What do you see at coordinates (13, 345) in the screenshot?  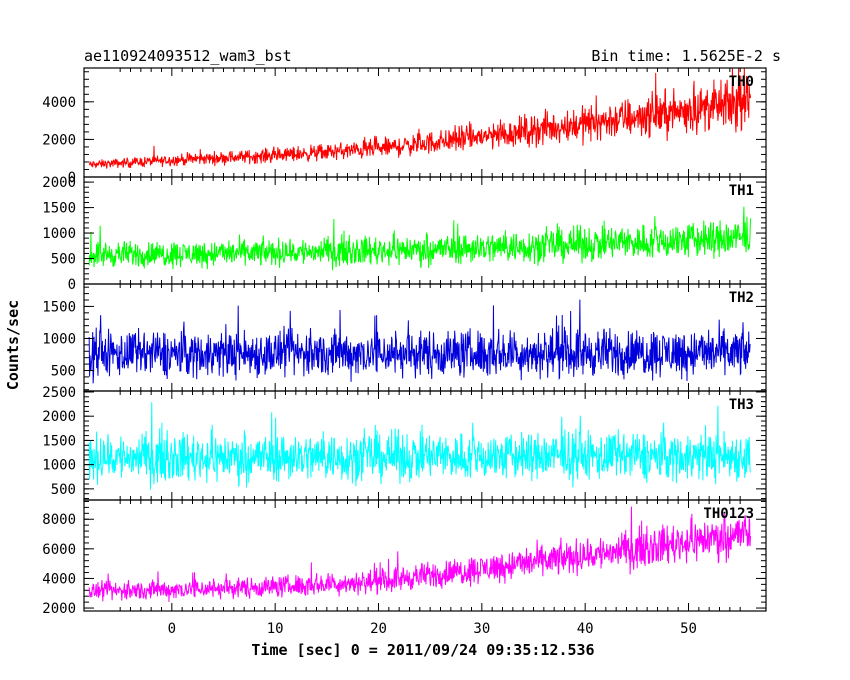 I see `y-axis-label: Counts/sec` at bounding box center [13, 345].